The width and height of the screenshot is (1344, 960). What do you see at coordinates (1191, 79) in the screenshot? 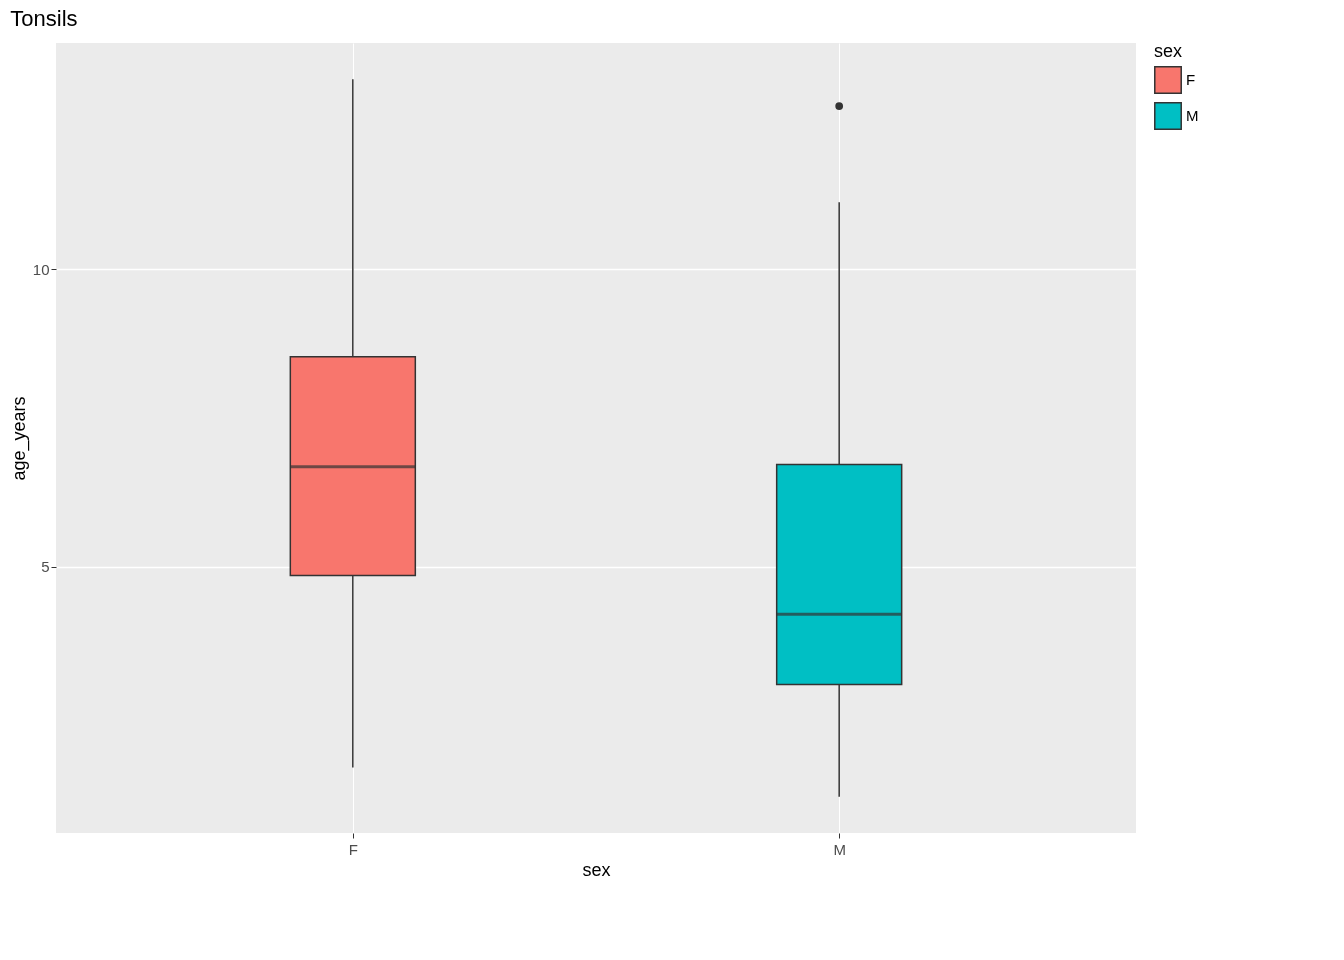
I see `legend-label: F` at bounding box center [1191, 79].